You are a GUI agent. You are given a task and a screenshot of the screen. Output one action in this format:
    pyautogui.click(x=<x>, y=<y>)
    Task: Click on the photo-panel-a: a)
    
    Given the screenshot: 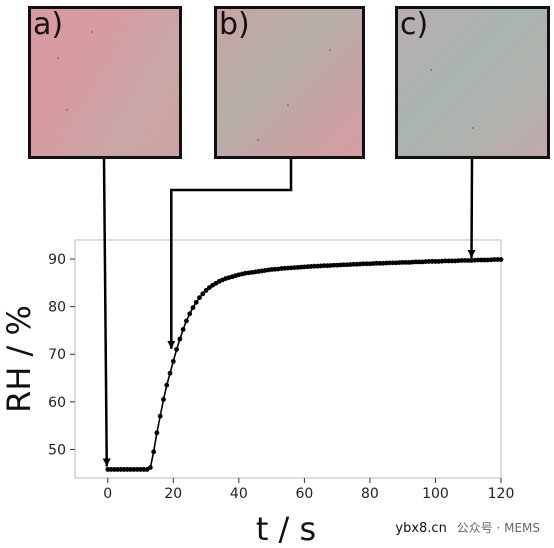 What is the action you would take?
    pyautogui.click(x=105, y=82)
    